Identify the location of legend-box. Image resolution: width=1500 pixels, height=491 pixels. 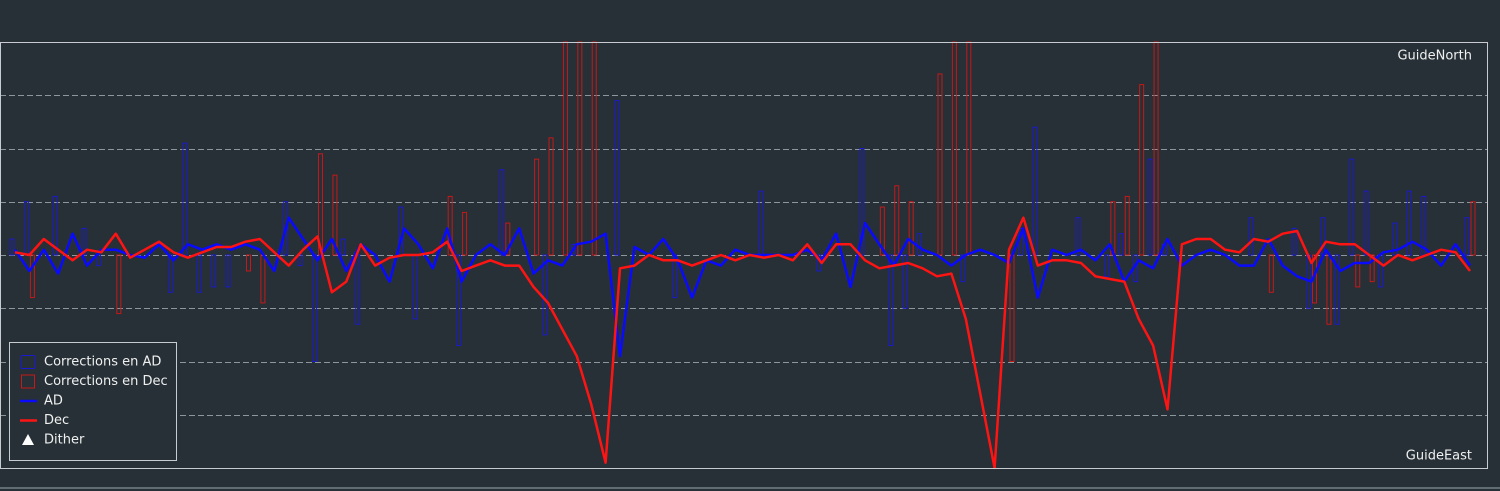
(93, 401).